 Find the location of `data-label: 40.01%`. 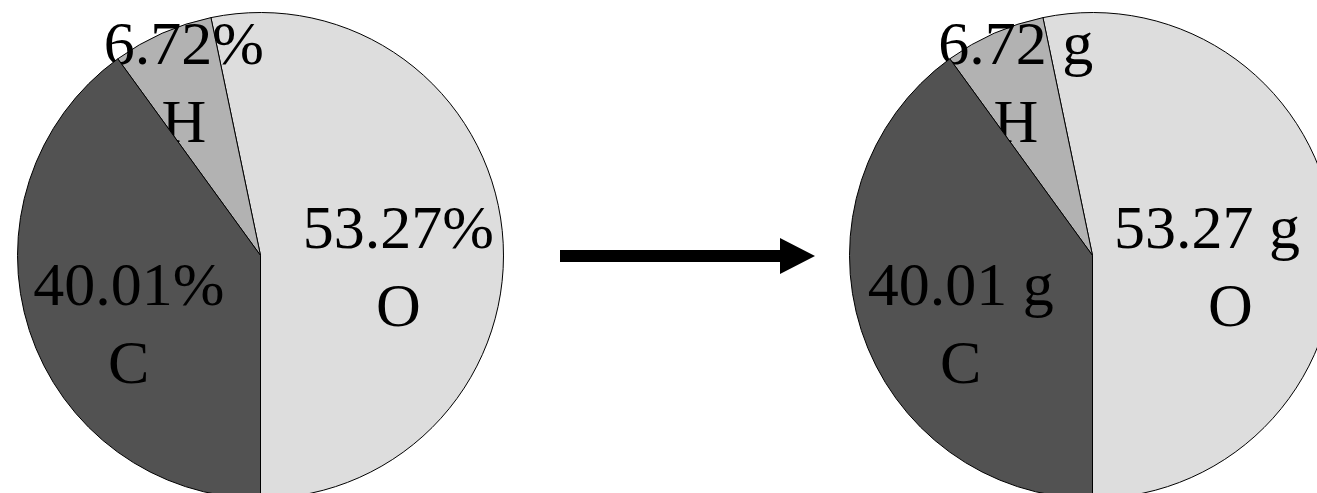

data-label: 40.01% is located at coordinates (129, 283).